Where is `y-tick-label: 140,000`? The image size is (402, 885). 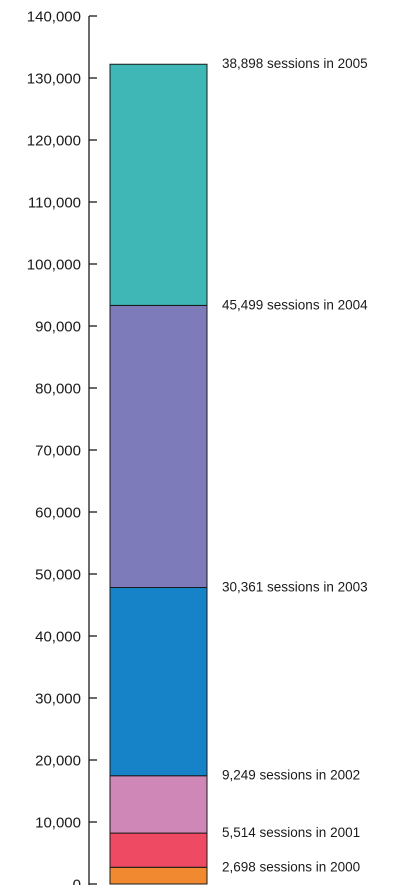 y-tick-label: 140,000 is located at coordinates (54, 17).